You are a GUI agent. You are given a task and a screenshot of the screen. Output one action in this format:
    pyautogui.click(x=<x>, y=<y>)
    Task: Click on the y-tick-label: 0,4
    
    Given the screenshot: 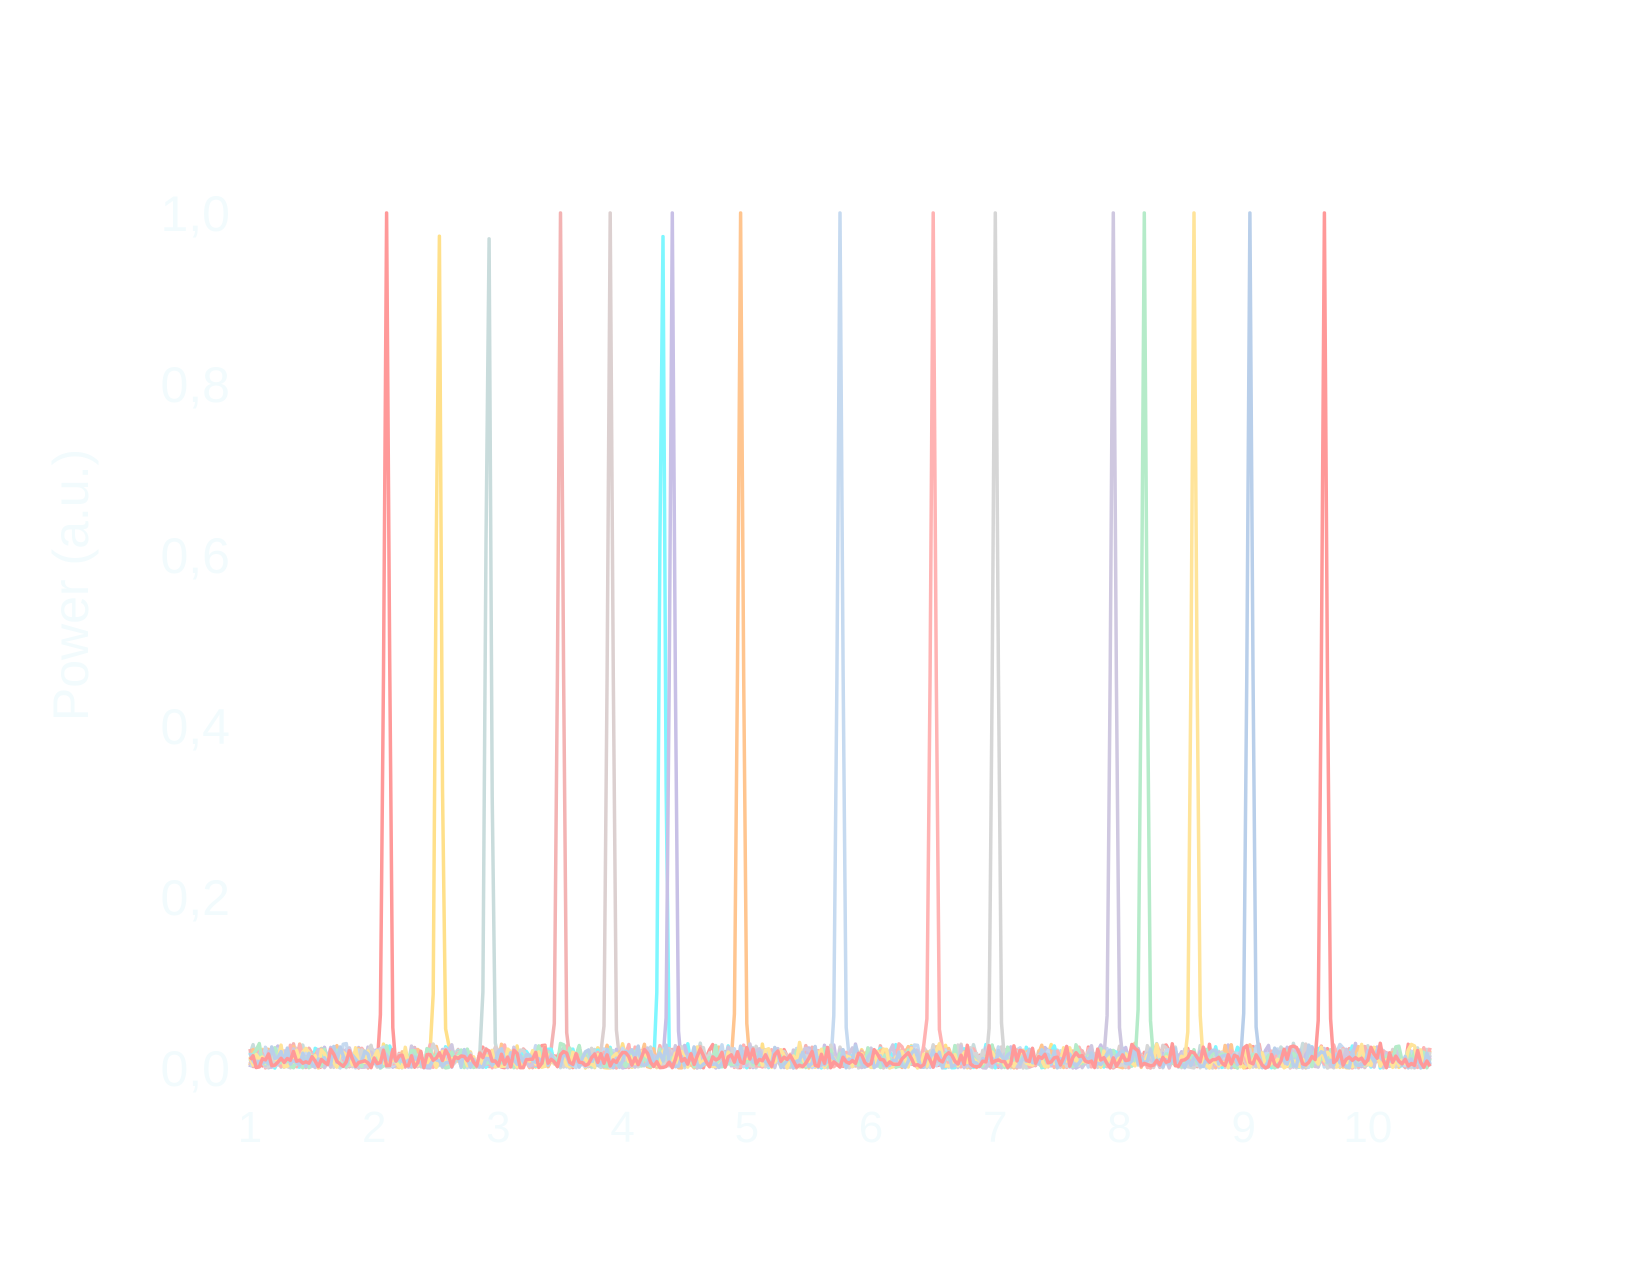 What is the action you would take?
    pyautogui.click(x=195, y=727)
    